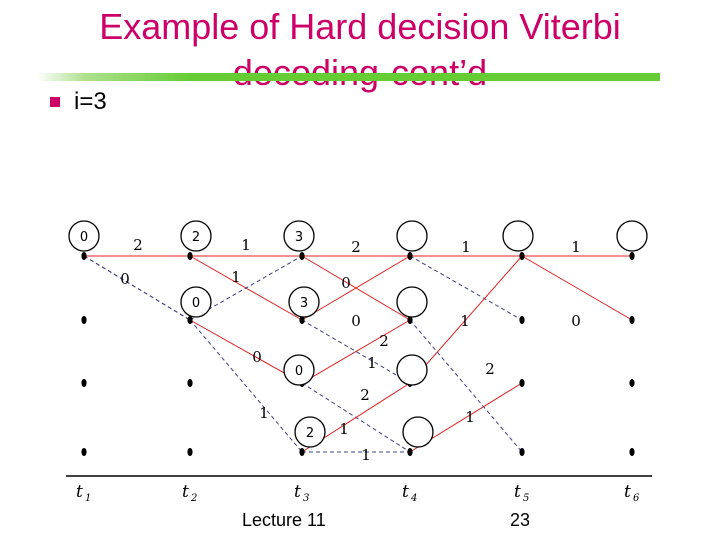 The width and height of the screenshot is (720, 540). I want to click on title-divider, so click(348, 77).